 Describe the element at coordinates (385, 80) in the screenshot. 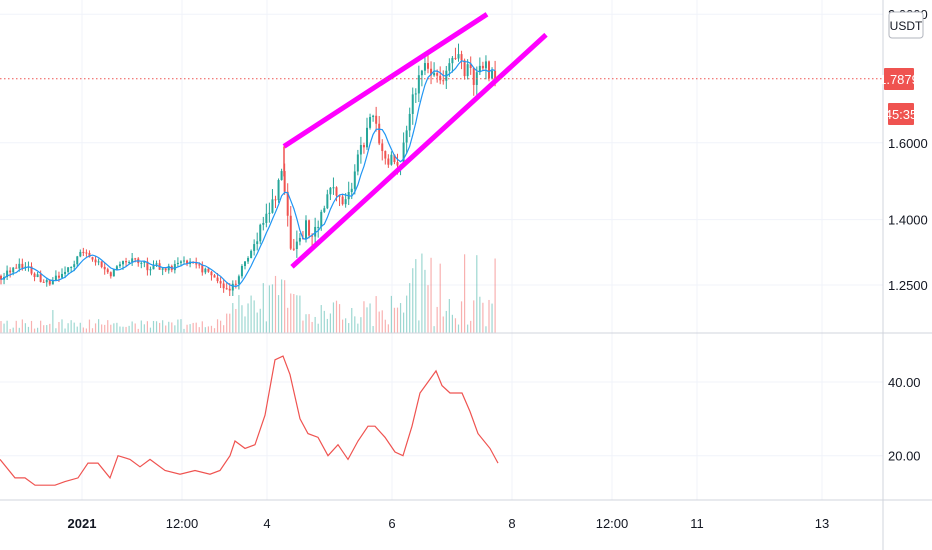

I see `trend-channel-upper-line` at that location.